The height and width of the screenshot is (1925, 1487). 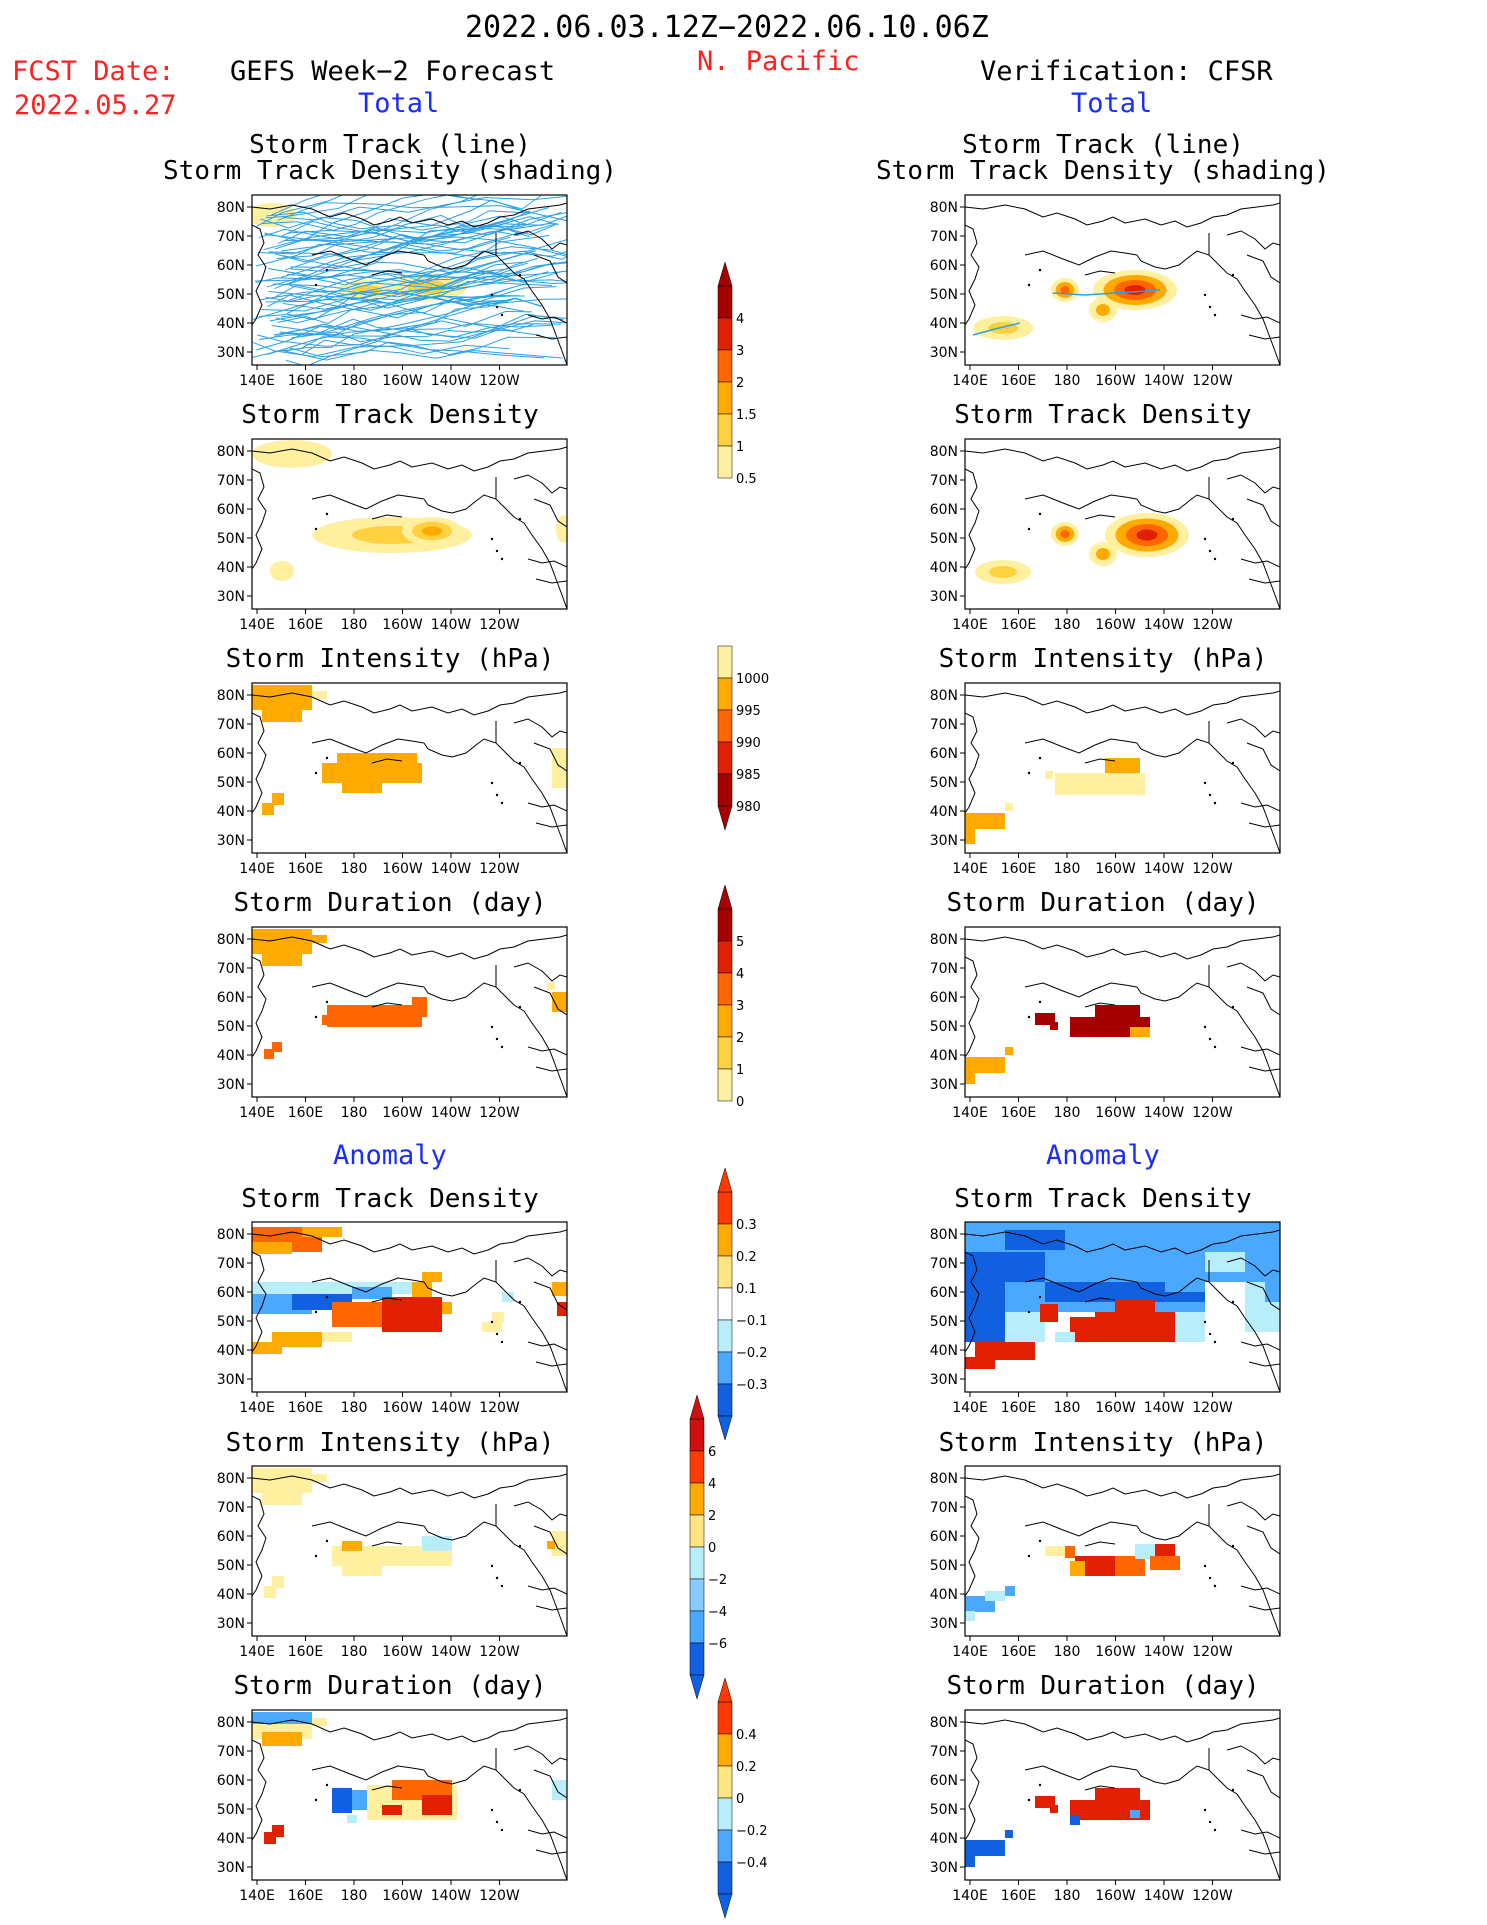 I want to click on anom-density-colorbar: 0.3 0.2 0.1 −0.1 −0.2 −0.3, so click(x=757, y=1304).